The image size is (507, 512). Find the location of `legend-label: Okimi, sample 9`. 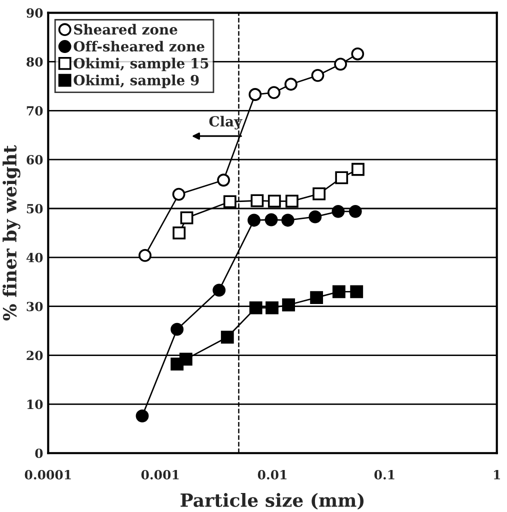

legend-label: Okimi, sample 9 is located at coordinates (136, 81).